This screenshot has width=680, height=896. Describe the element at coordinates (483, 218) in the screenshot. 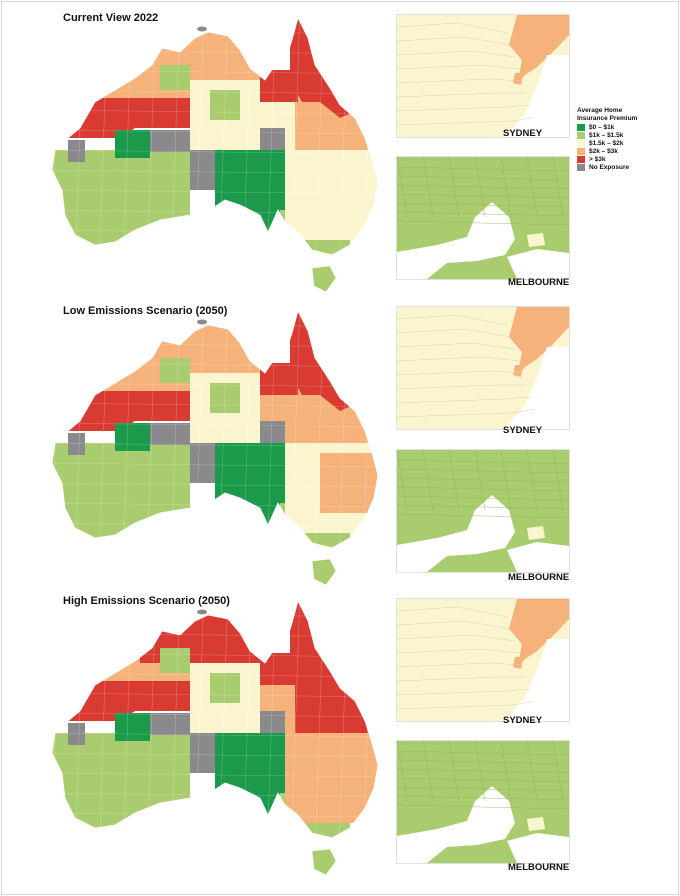

I see `melbourne-inset-current` at that location.